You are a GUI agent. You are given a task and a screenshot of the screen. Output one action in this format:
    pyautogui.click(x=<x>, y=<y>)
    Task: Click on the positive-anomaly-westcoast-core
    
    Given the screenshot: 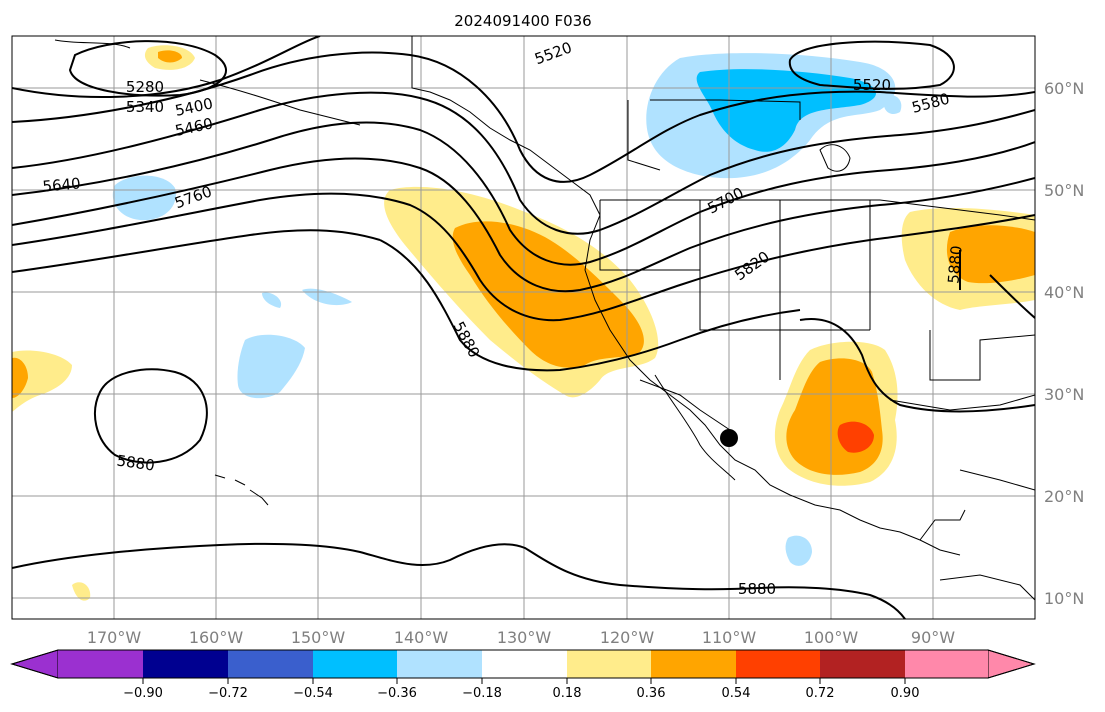 What is the action you would take?
    pyautogui.click(x=548, y=294)
    